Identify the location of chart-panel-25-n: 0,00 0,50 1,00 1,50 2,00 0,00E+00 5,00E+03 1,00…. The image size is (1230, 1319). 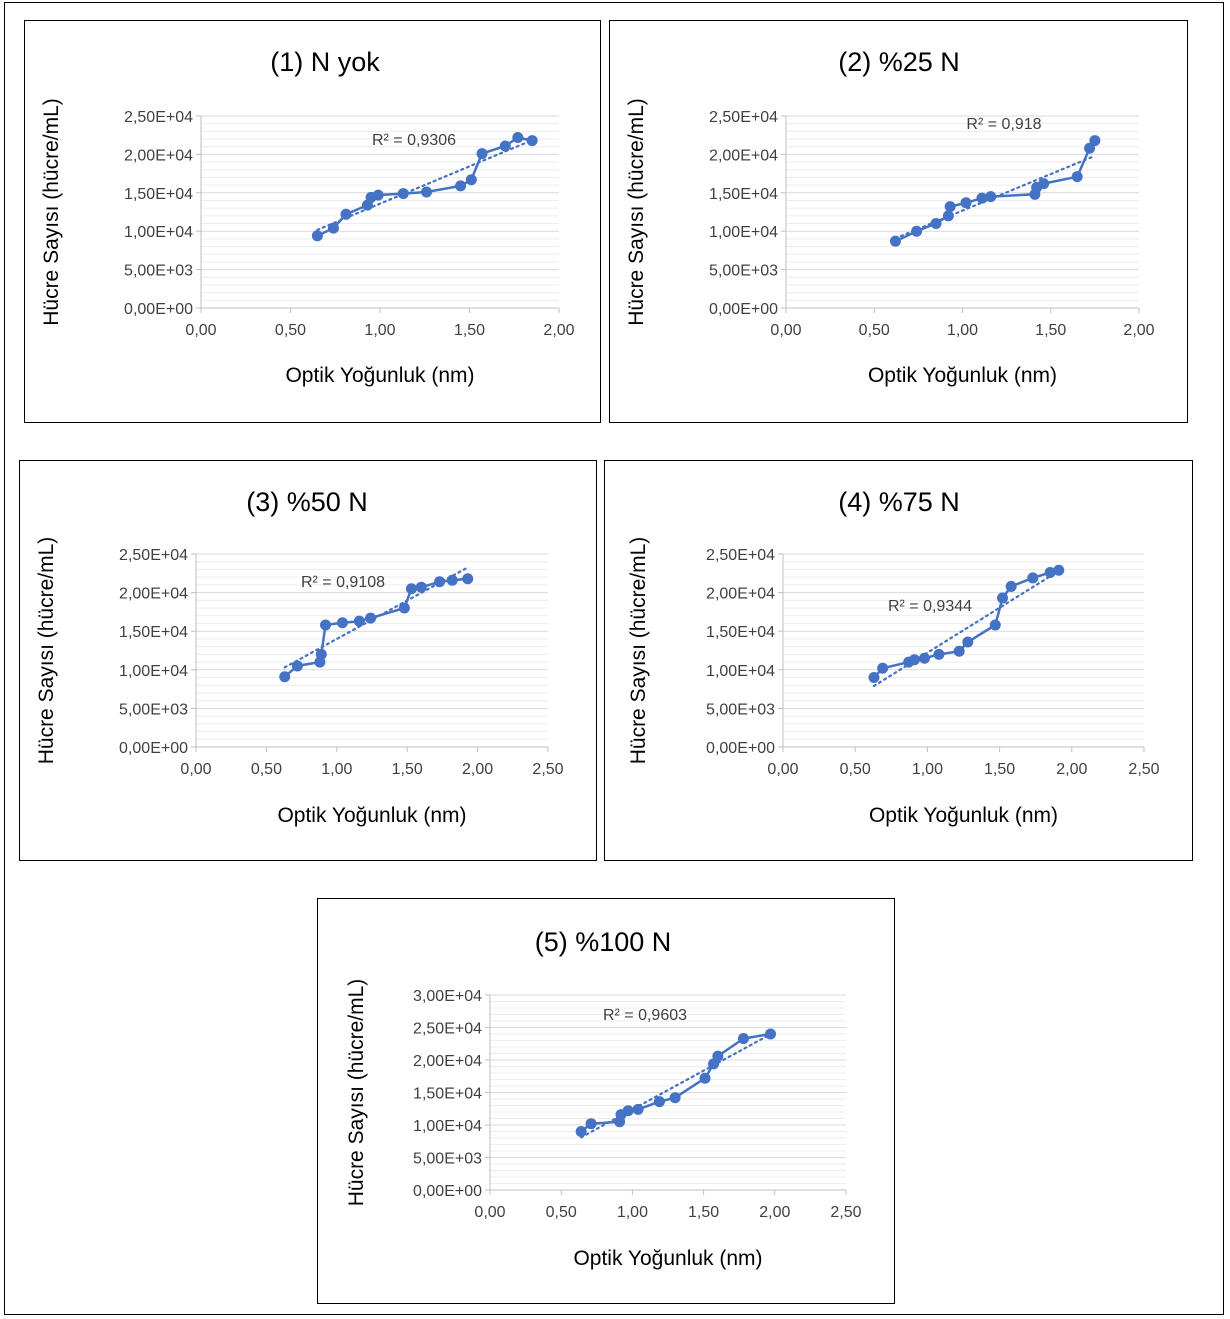
(898, 221).